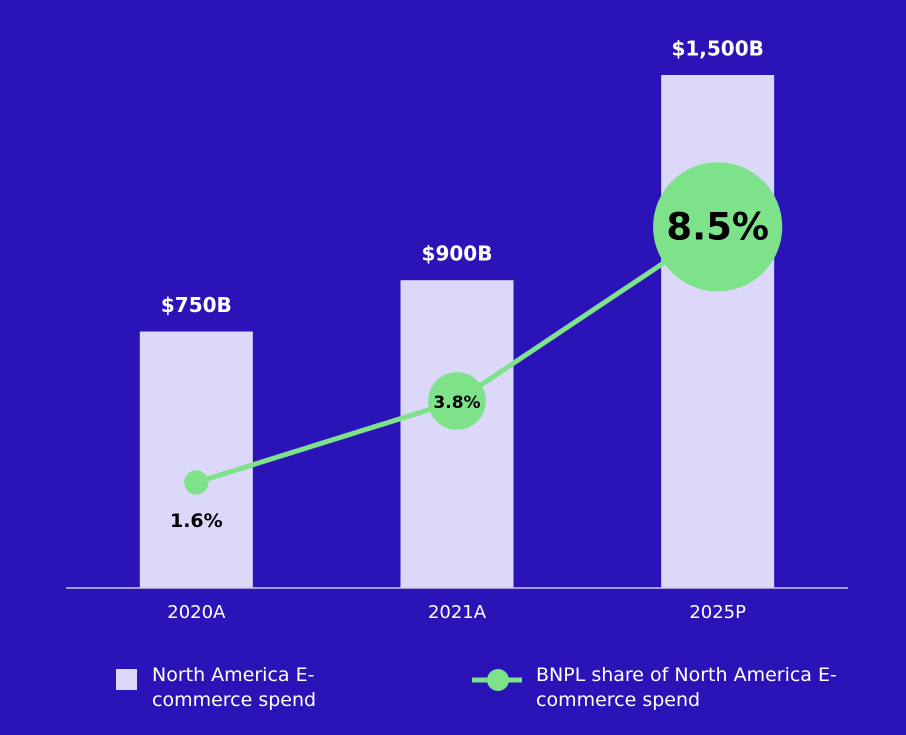  Describe the element at coordinates (196, 521) in the screenshot. I see `bubble-label: 1.6%` at that location.